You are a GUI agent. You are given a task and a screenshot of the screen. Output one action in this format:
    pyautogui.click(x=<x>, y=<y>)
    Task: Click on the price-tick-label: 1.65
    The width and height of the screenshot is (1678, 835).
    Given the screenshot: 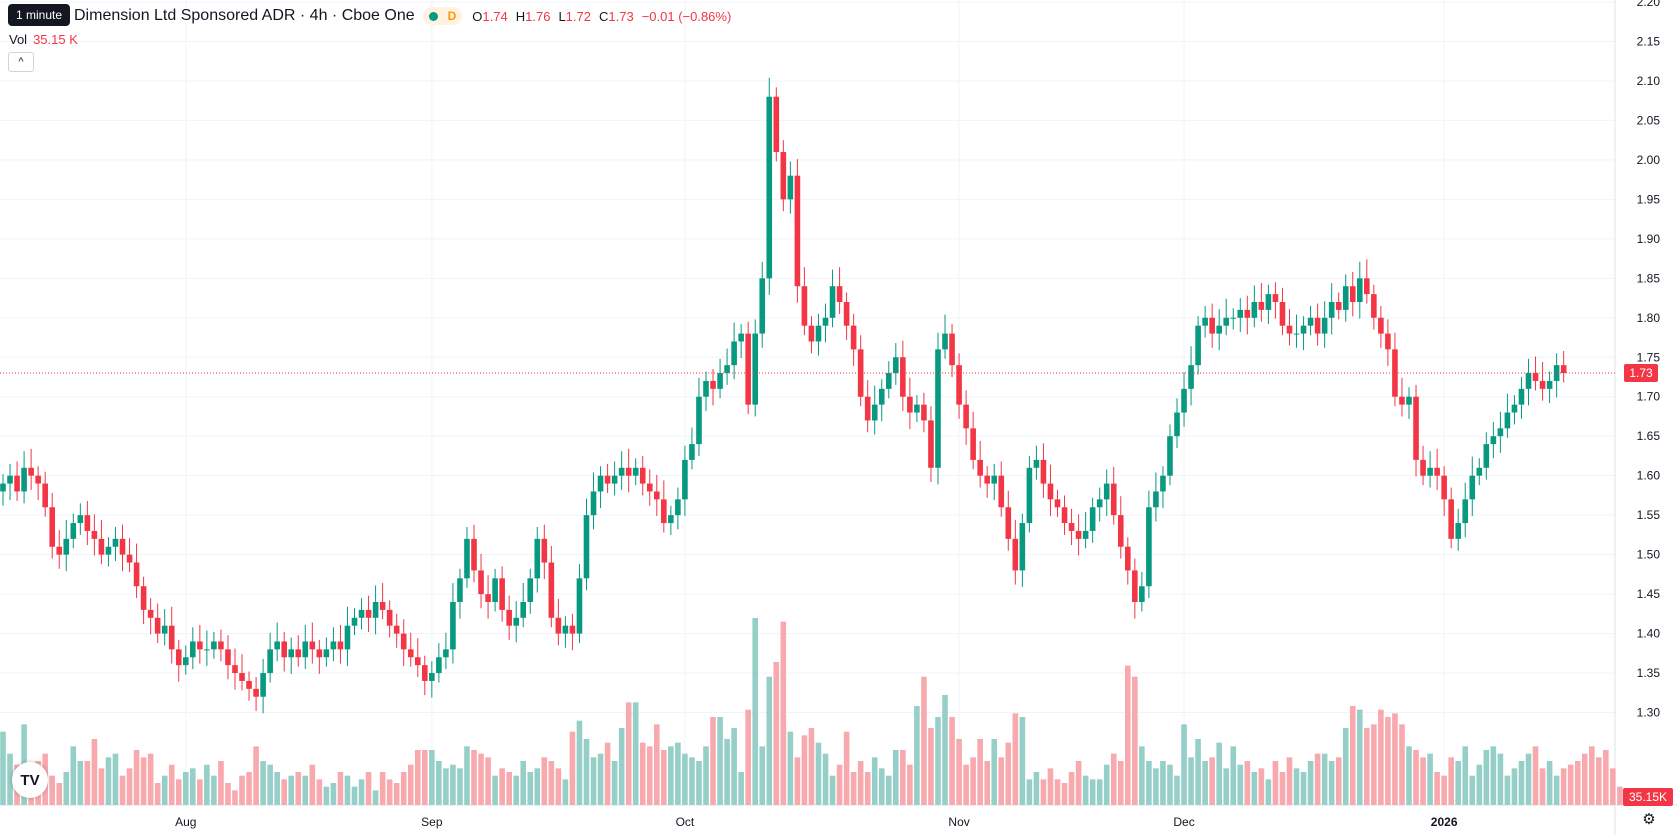 What is the action you would take?
    pyautogui.click(x=1649, y=436)
    